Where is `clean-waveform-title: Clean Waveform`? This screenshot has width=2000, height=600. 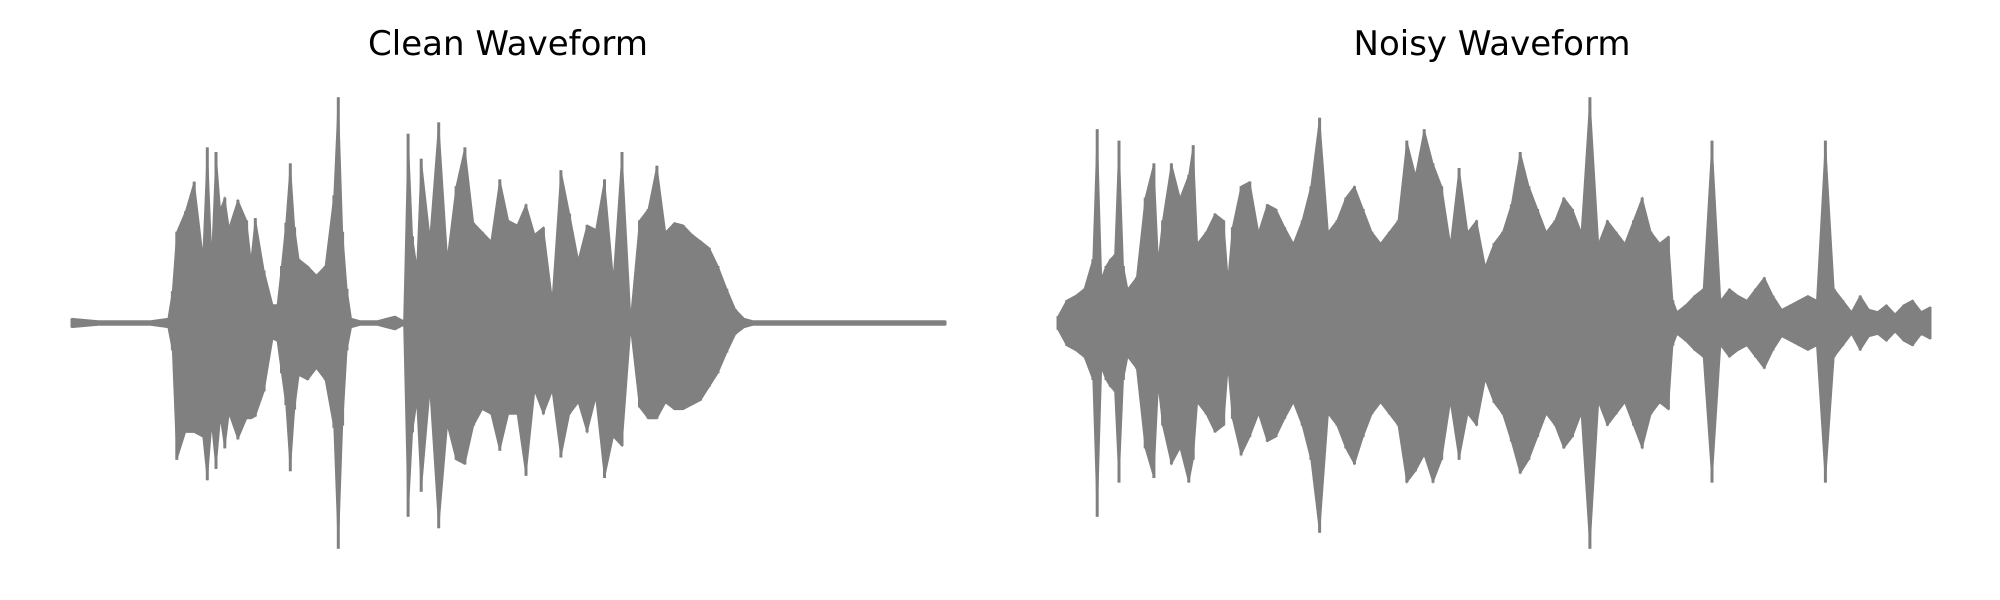 clean-waveform-title: Clean Waveform is located at coordinates (508, 44).